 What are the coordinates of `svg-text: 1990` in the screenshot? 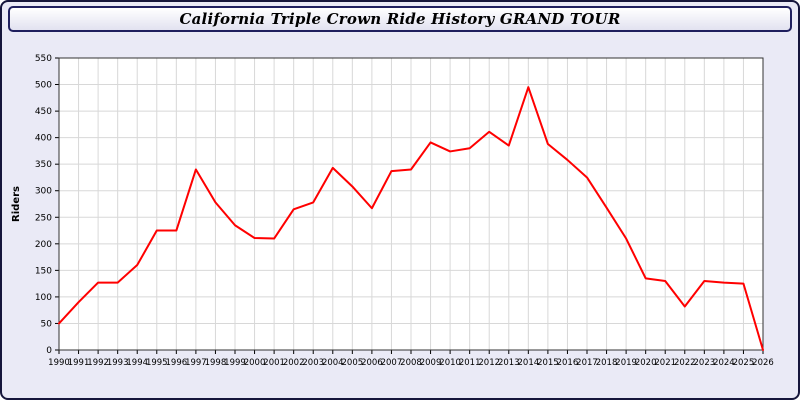 It's located at (59, 363).